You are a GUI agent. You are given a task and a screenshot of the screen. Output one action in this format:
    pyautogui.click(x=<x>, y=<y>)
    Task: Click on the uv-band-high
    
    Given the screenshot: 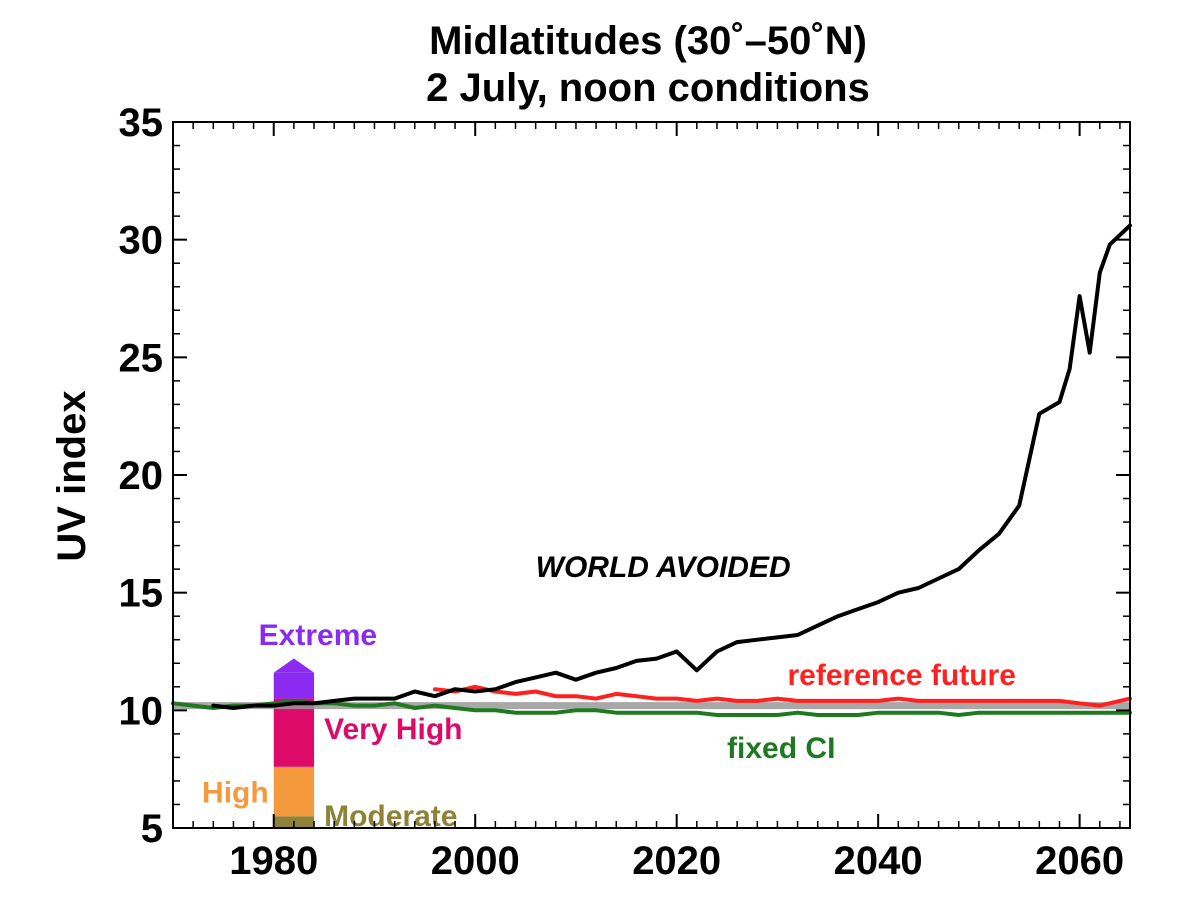 What is the action you would take?
    pyautogui.click(x=294, y=791)
    